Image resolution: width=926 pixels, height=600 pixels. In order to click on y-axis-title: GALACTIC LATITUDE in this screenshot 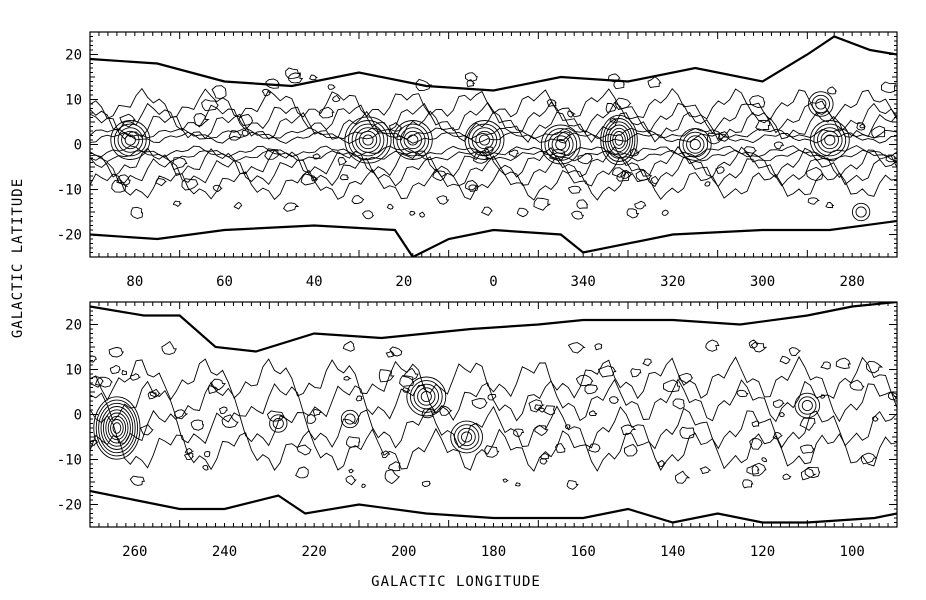, I will do `click(18, 258)`.